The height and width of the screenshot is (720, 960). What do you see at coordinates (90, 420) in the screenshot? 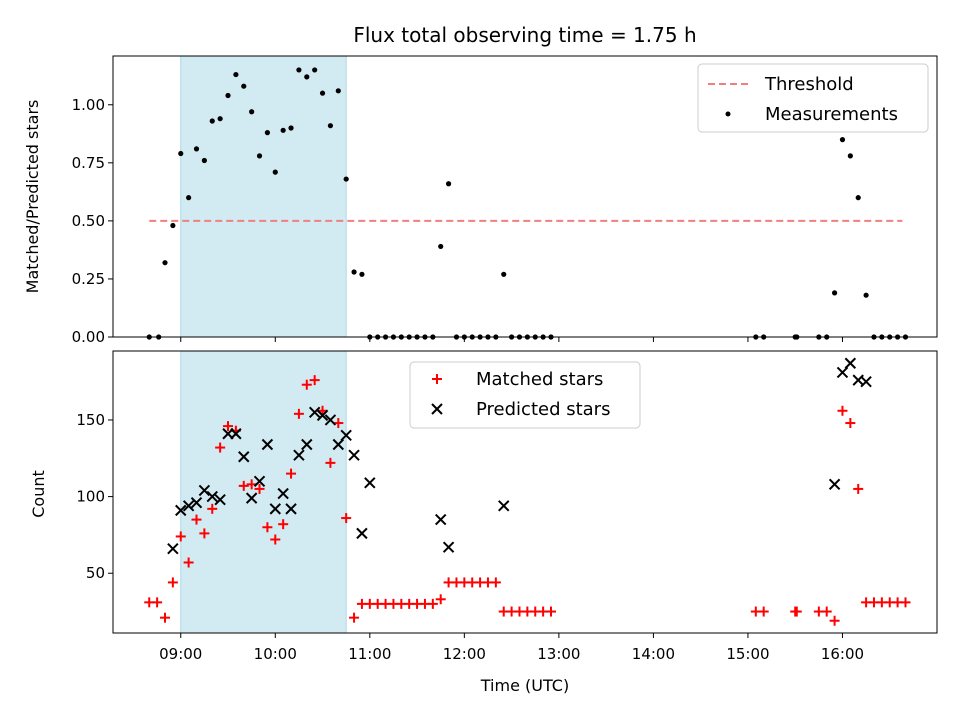
I see `bottom-y-tick-label: 150` at bounding box center [90, 420].